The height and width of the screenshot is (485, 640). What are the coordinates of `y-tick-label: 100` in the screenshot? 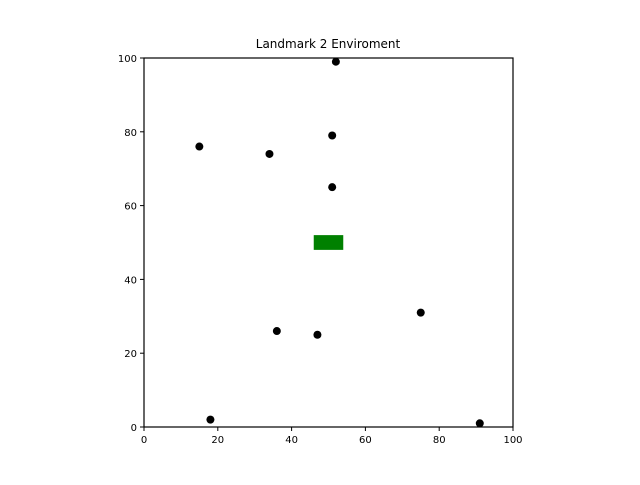 It's located at (127, 59).